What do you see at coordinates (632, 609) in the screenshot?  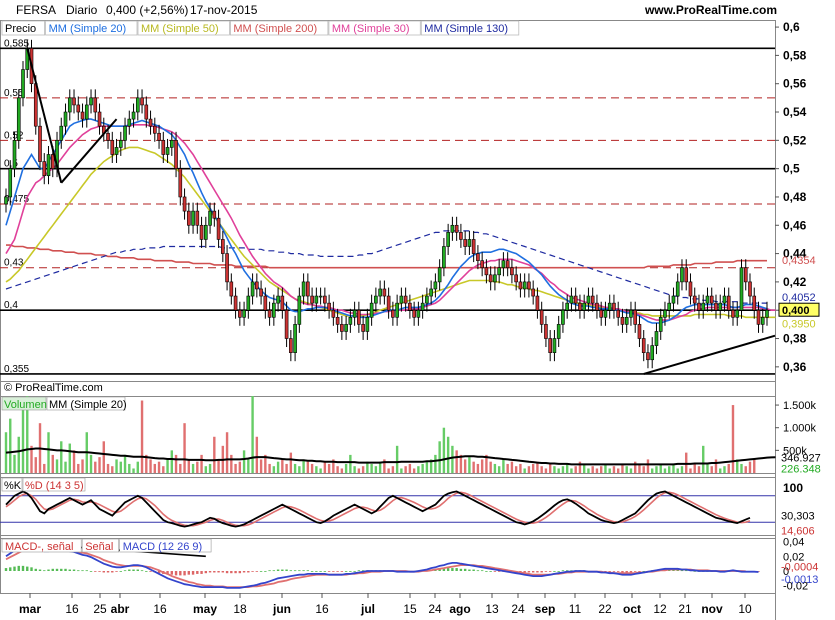 I see `x-tick-label: oct` at bounding box center [632, 609].